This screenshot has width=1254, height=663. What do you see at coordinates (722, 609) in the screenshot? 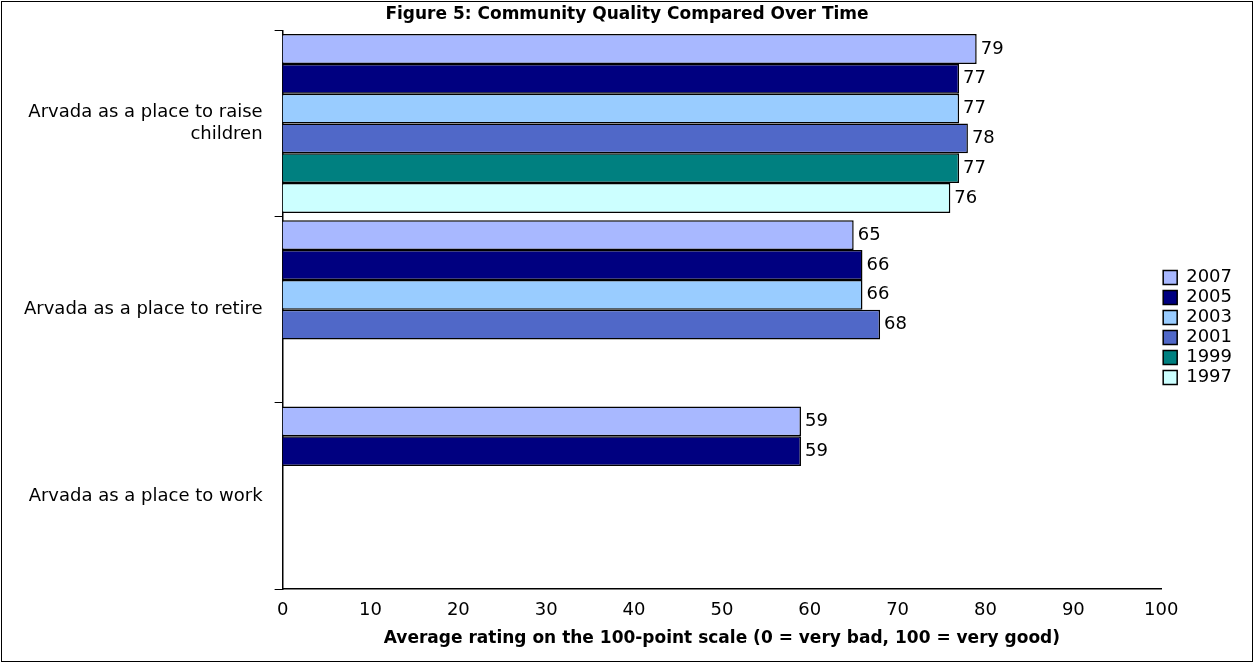
I see `x-tick-label: 50` at bounding box center [722, 609].